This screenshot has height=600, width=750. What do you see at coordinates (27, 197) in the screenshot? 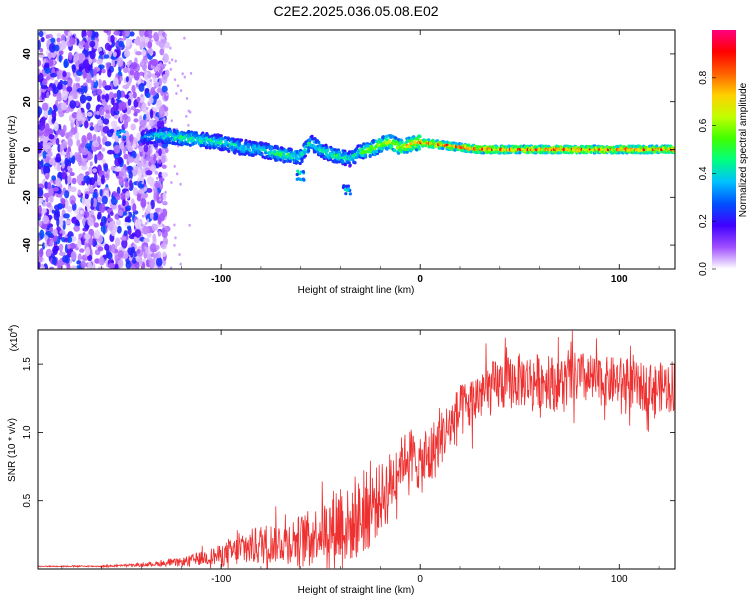
I see `y-tick-label: -20` at bounding box center [27, 197].